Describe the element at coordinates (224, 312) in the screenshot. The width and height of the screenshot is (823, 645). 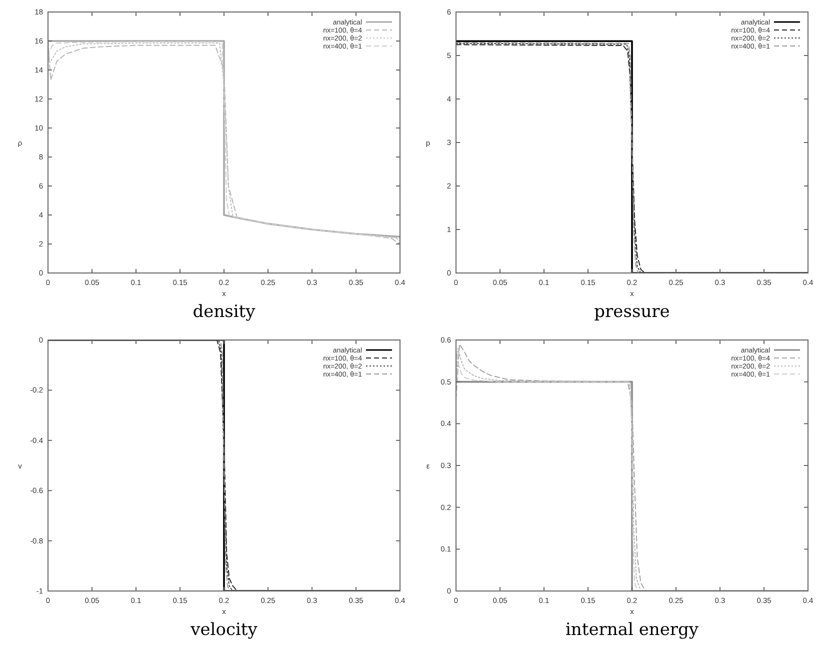
I see `text: density` at that location.